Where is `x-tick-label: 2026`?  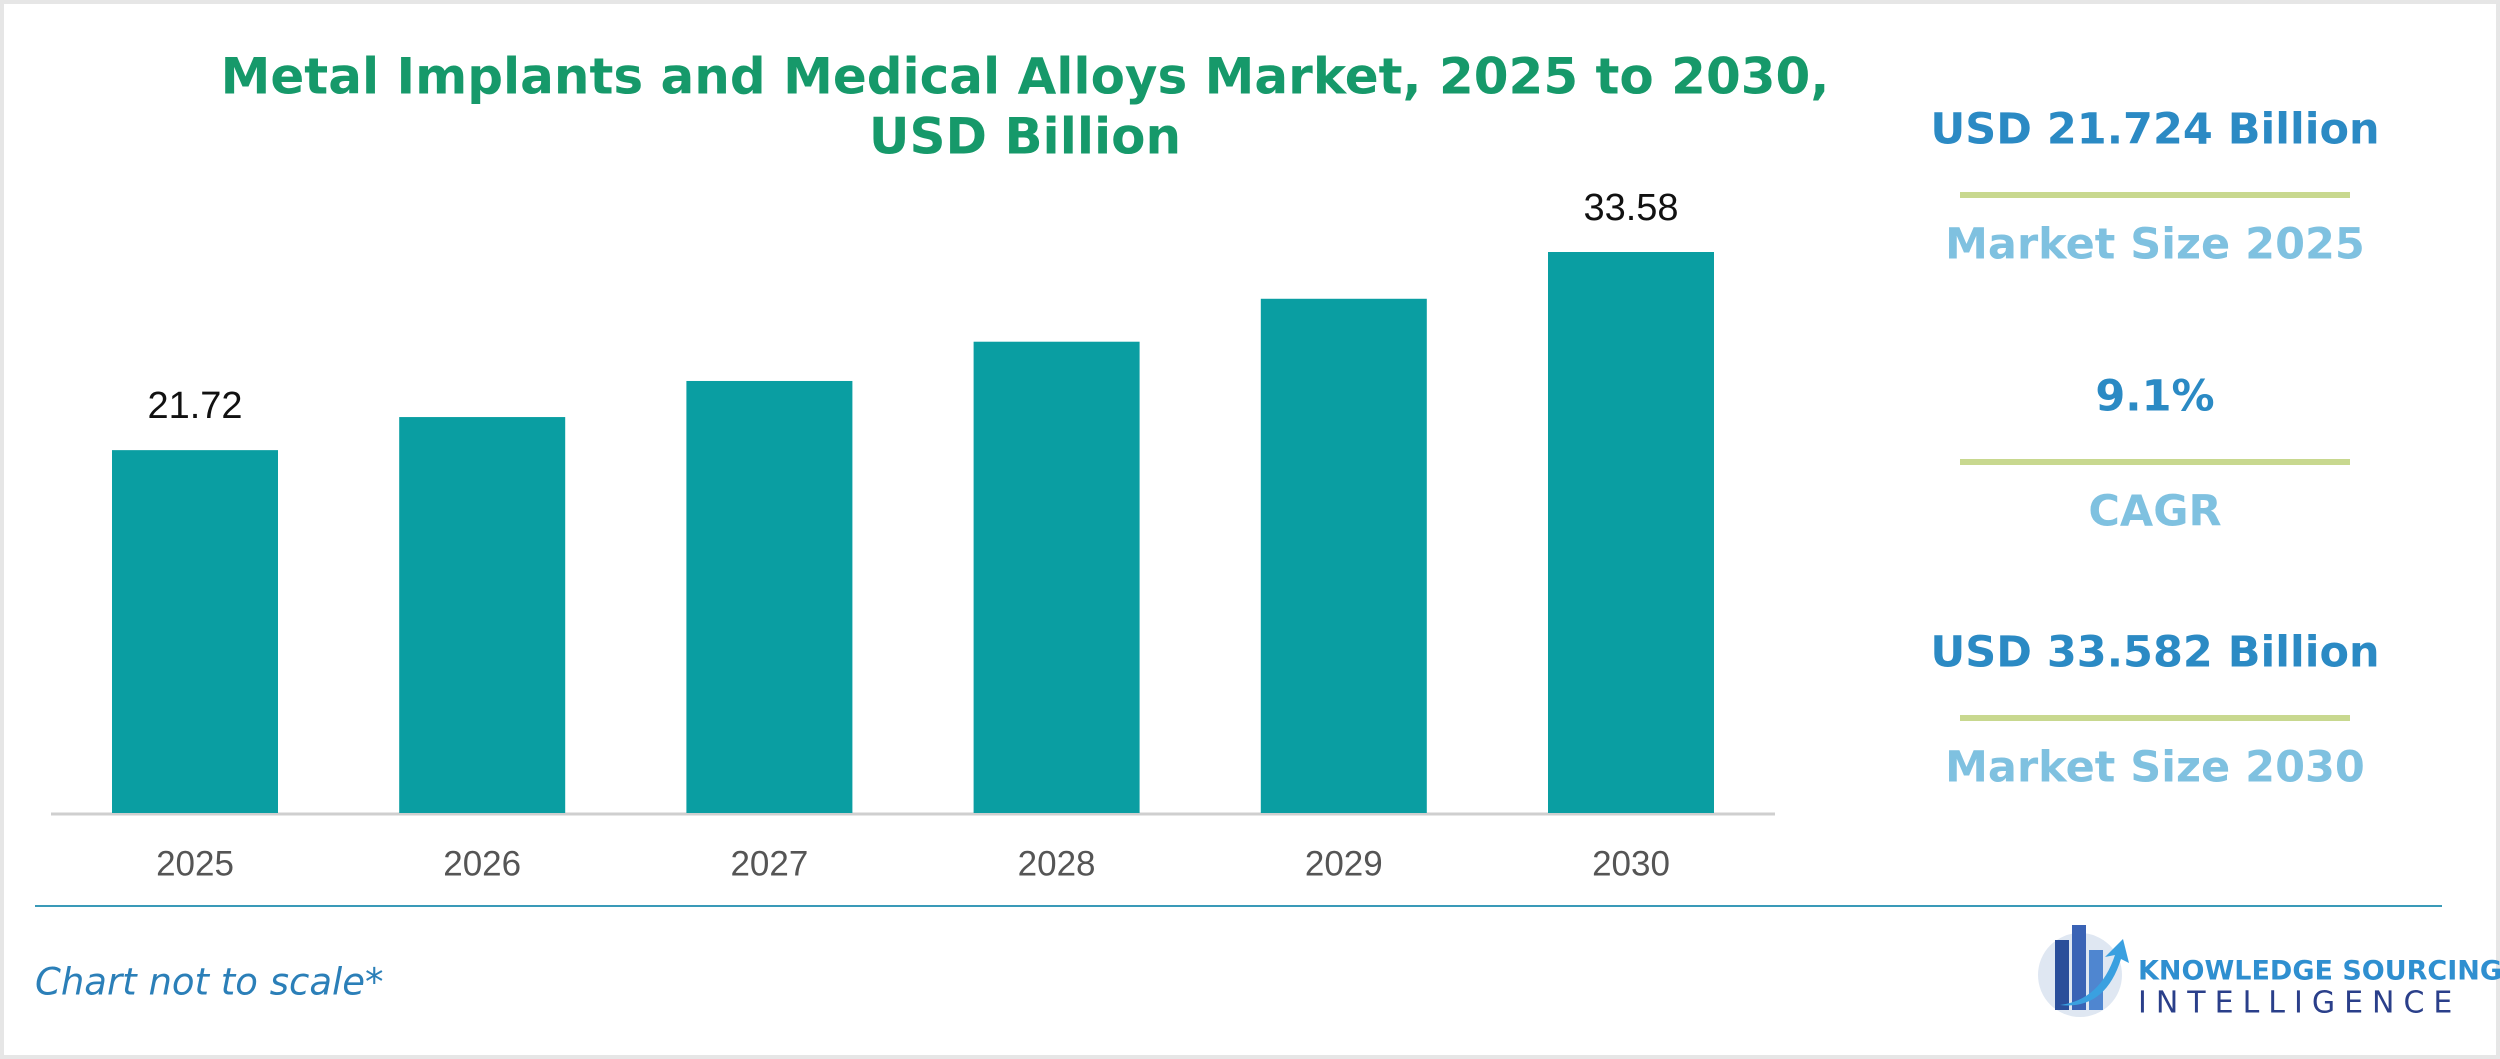 x-tick-label: 2026 is located at coordinates (482, 863).